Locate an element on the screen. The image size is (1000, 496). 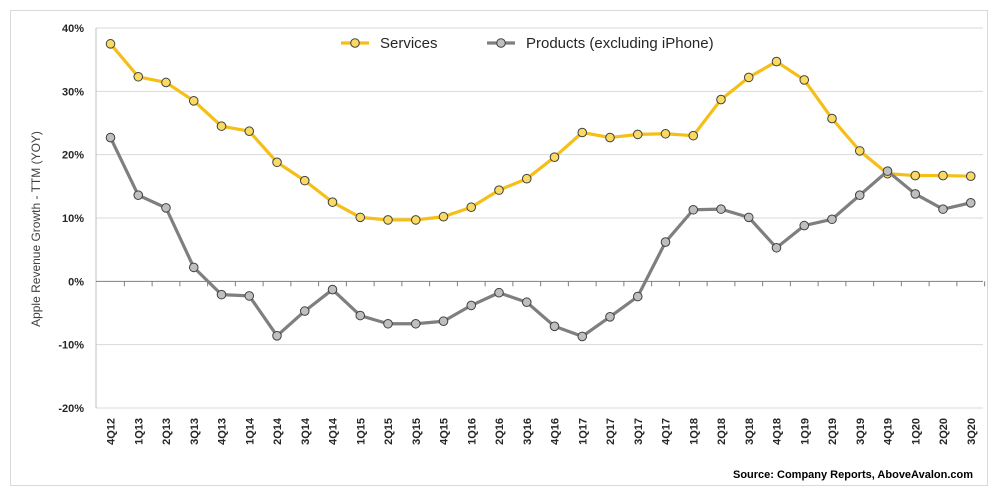
y-tick-label: -10% is located at coordinates (71, 346).